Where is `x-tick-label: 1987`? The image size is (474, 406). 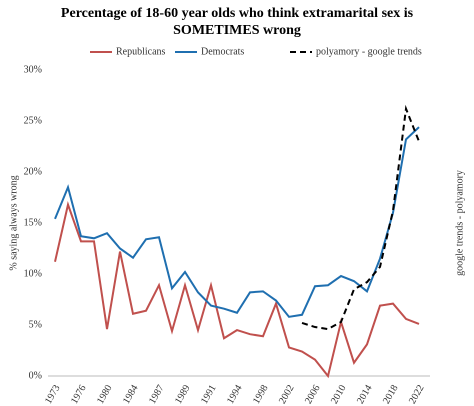 x-tick-label: 1987 is located at coordinates (157, 394).